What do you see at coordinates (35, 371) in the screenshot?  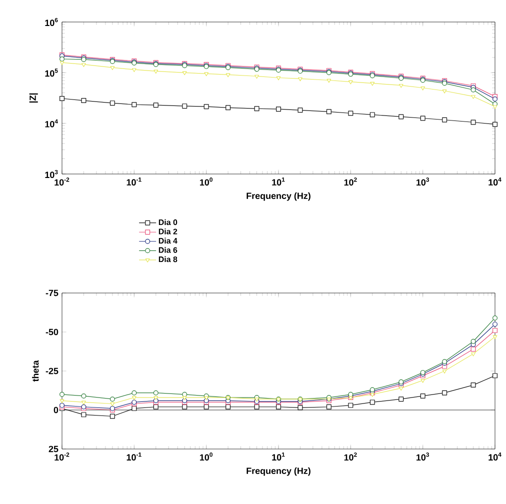 I see `y-axis-title: theta` at bounding box center [35, 371].